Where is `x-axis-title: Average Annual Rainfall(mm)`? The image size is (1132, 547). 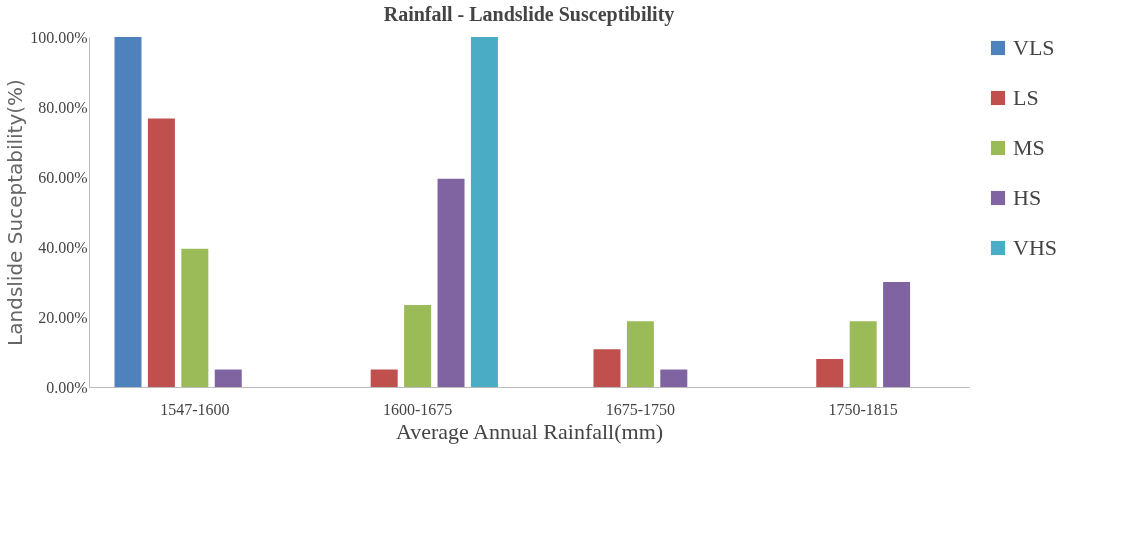
x-axis-title: Average Annual Rainfall(mm) is located at coordinates (529, 431).